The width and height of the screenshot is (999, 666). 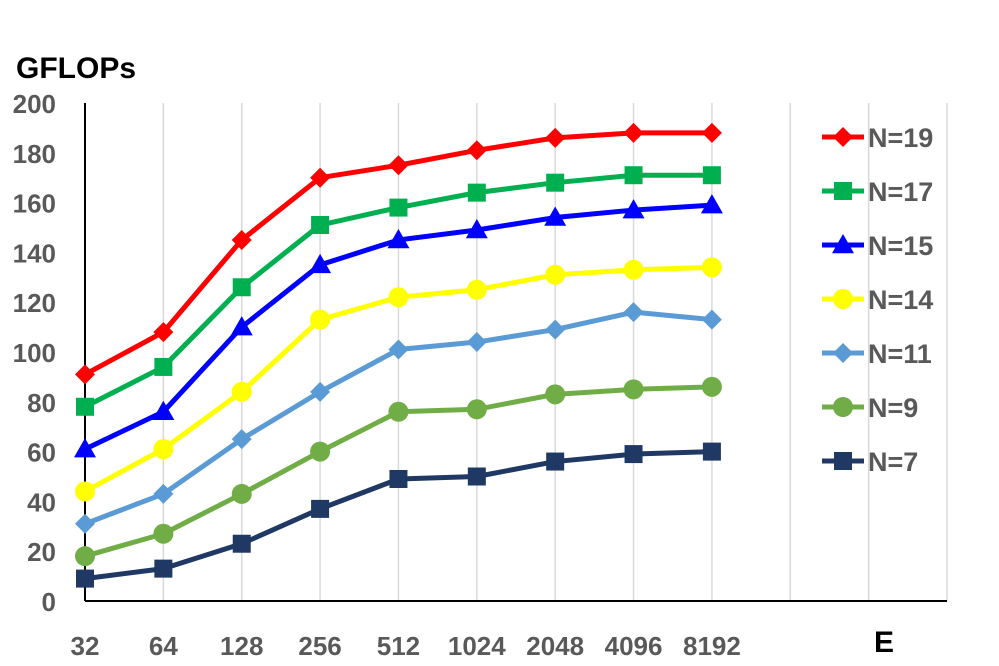 I want to click on y-tick-label: 180, so click(x=34, y=154).